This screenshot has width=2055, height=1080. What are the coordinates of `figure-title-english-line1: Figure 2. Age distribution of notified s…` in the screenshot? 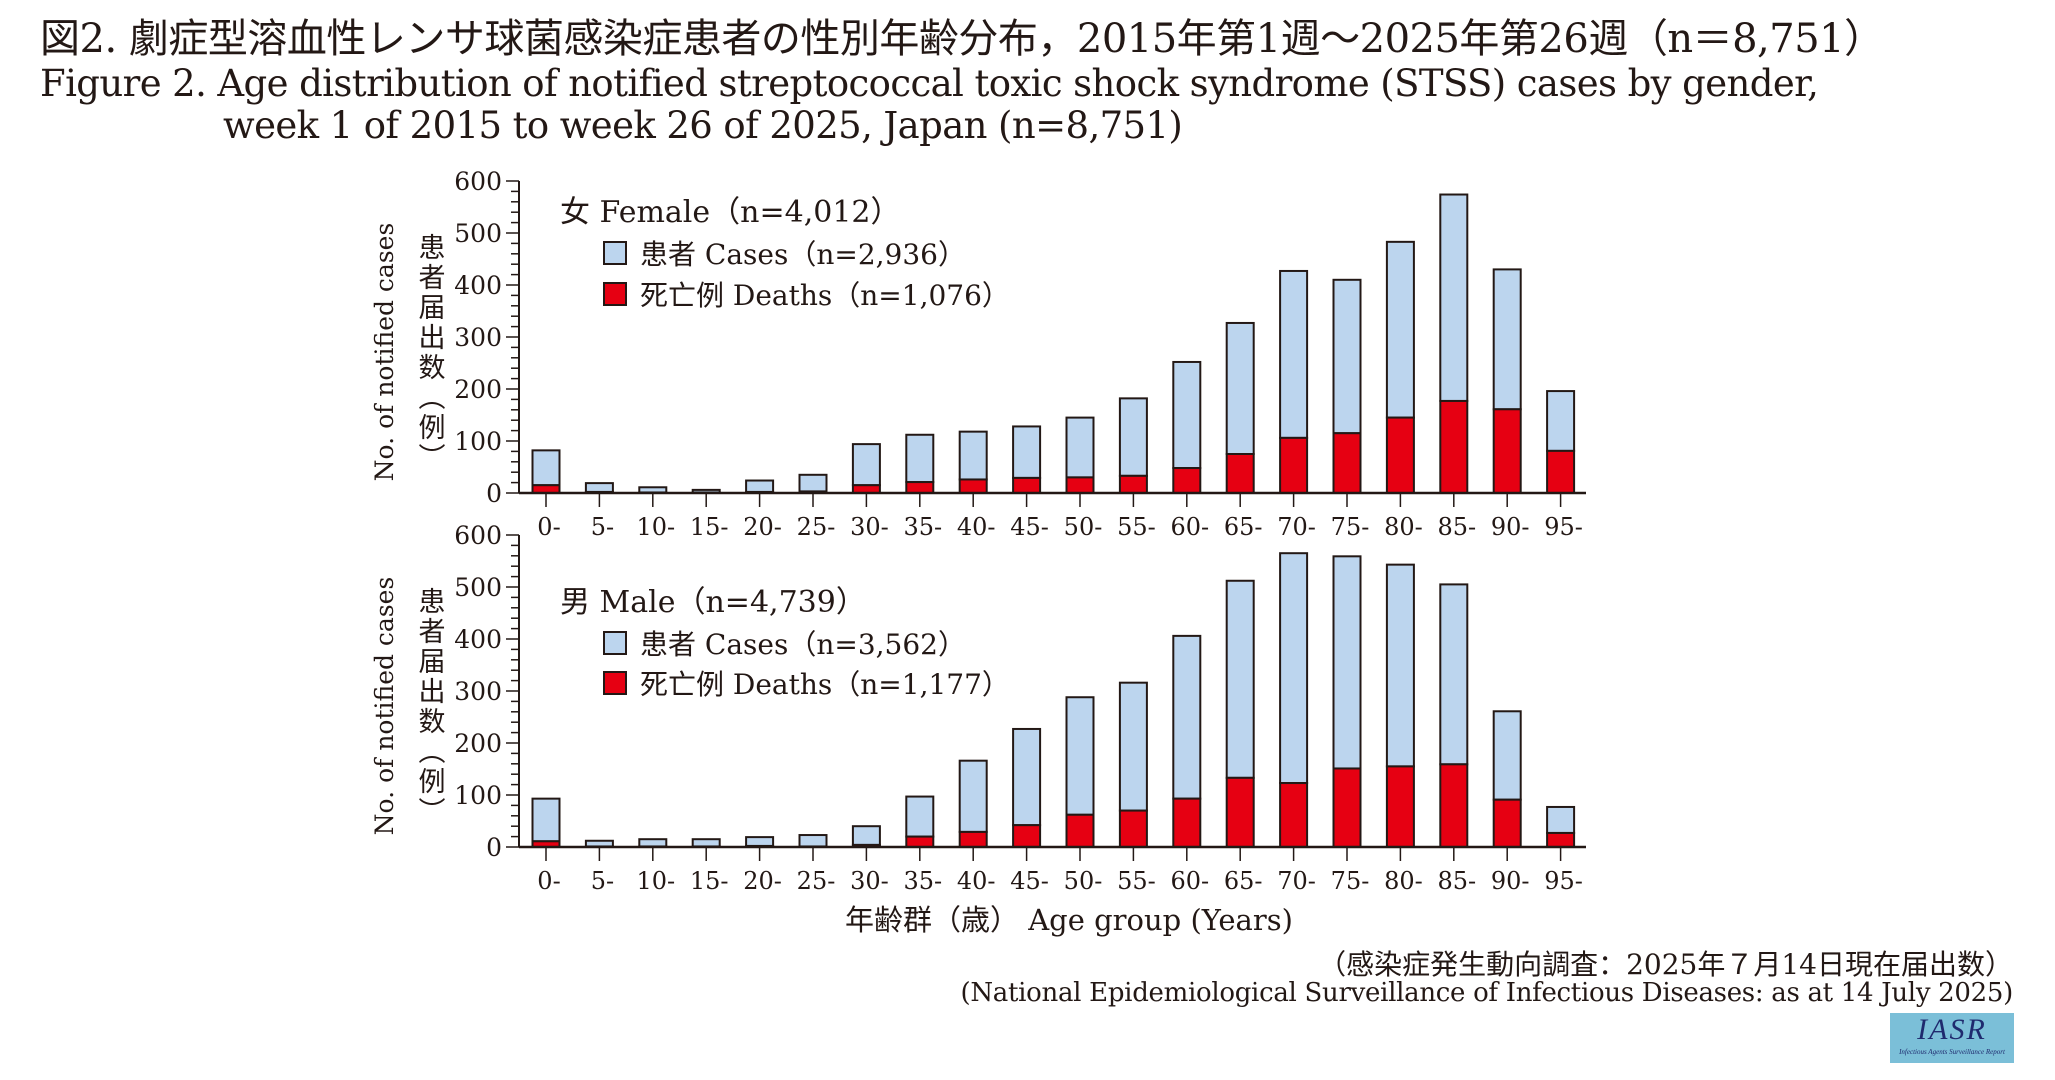 It's located at (929, 83).